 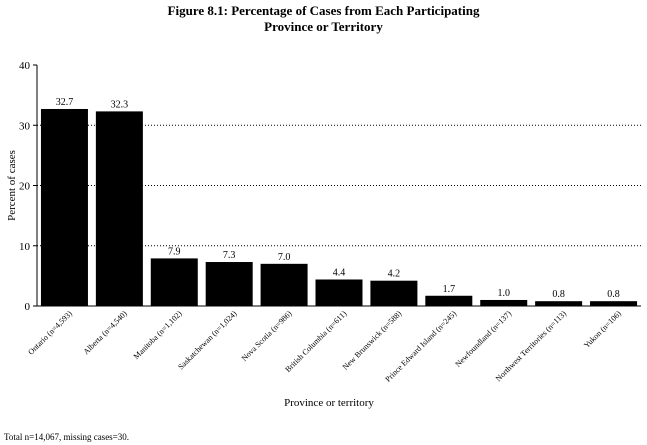 I want to click on bar-value-label: 7.3, so click(x=229, y=255).